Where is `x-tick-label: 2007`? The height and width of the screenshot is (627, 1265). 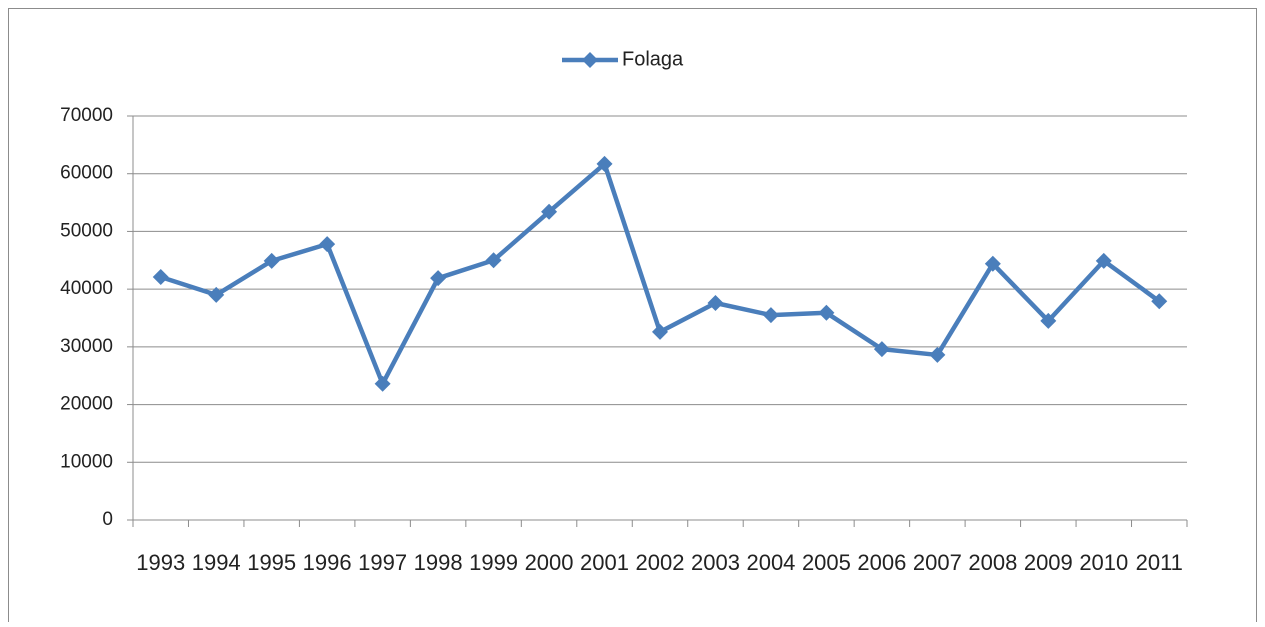
x-tick-label: 2007 is located at coordinates (937, 562).